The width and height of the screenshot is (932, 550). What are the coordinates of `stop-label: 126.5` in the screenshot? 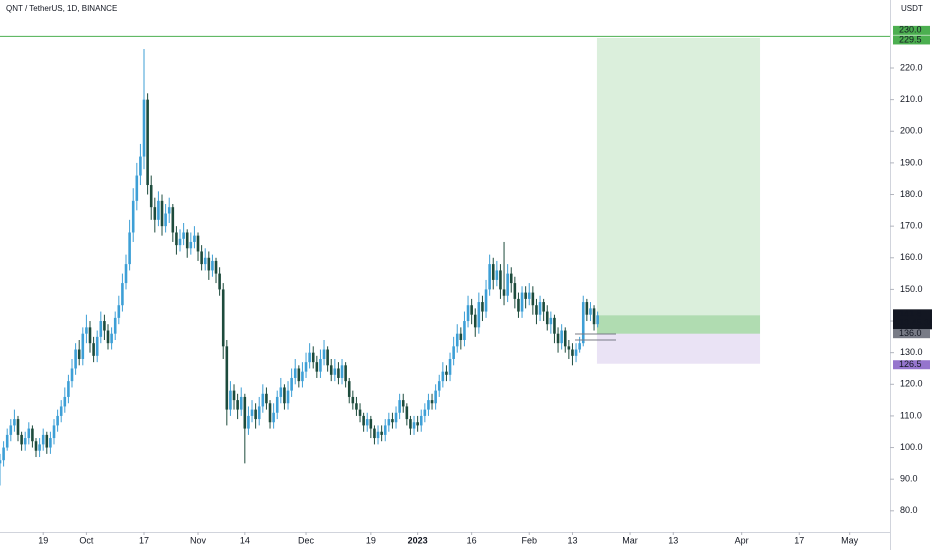 It's located at (910, 364).